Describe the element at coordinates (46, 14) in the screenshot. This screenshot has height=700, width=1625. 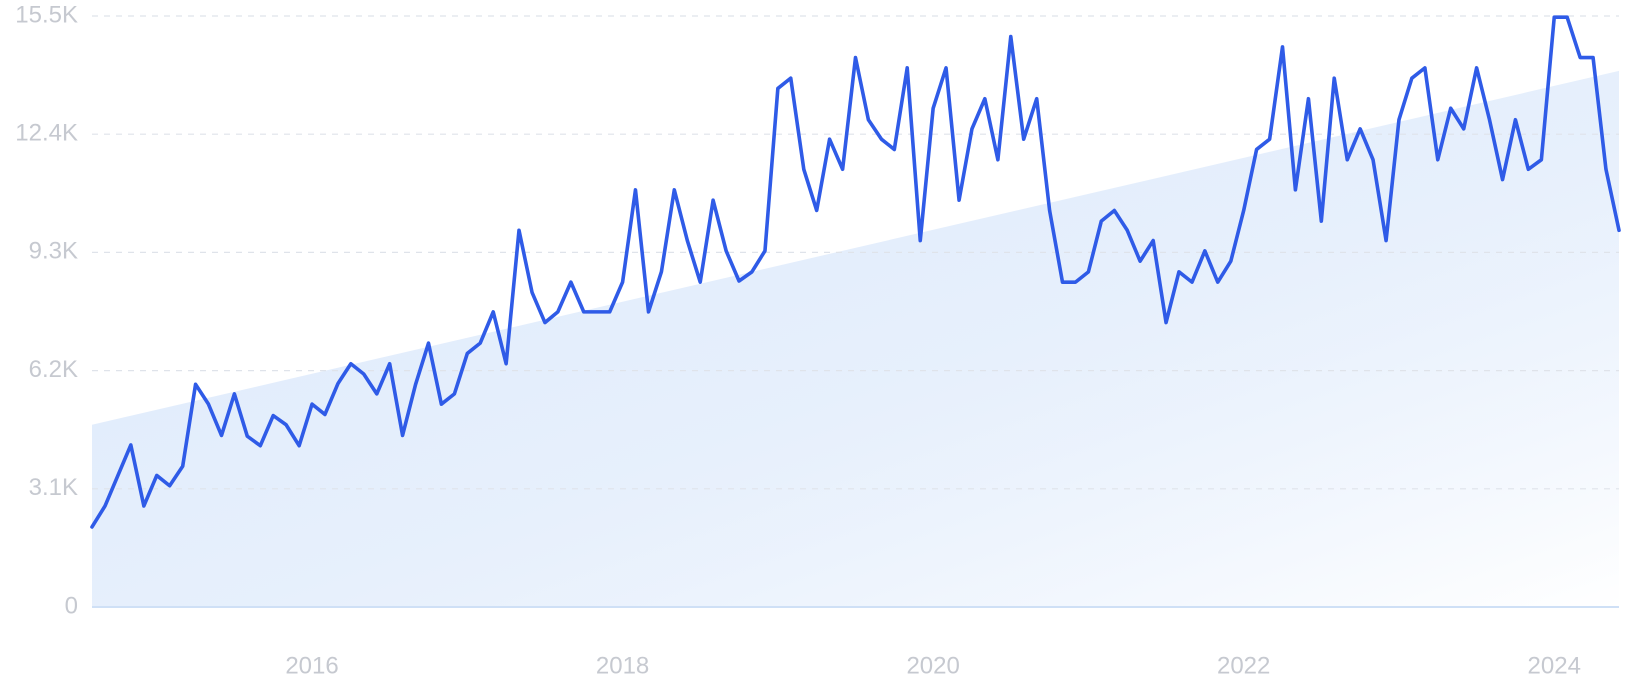
I see `y-tick-label: 15.5K` at that location.